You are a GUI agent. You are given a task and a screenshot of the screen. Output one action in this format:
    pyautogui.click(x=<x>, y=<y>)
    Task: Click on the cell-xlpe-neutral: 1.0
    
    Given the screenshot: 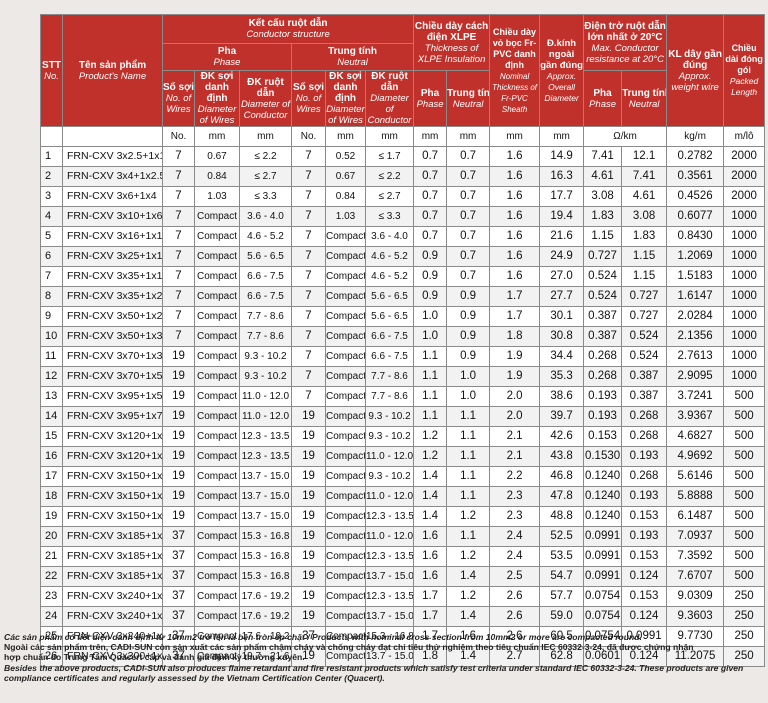 What is the action you would take?
    pyautogui.click(x=468, y=396)
    